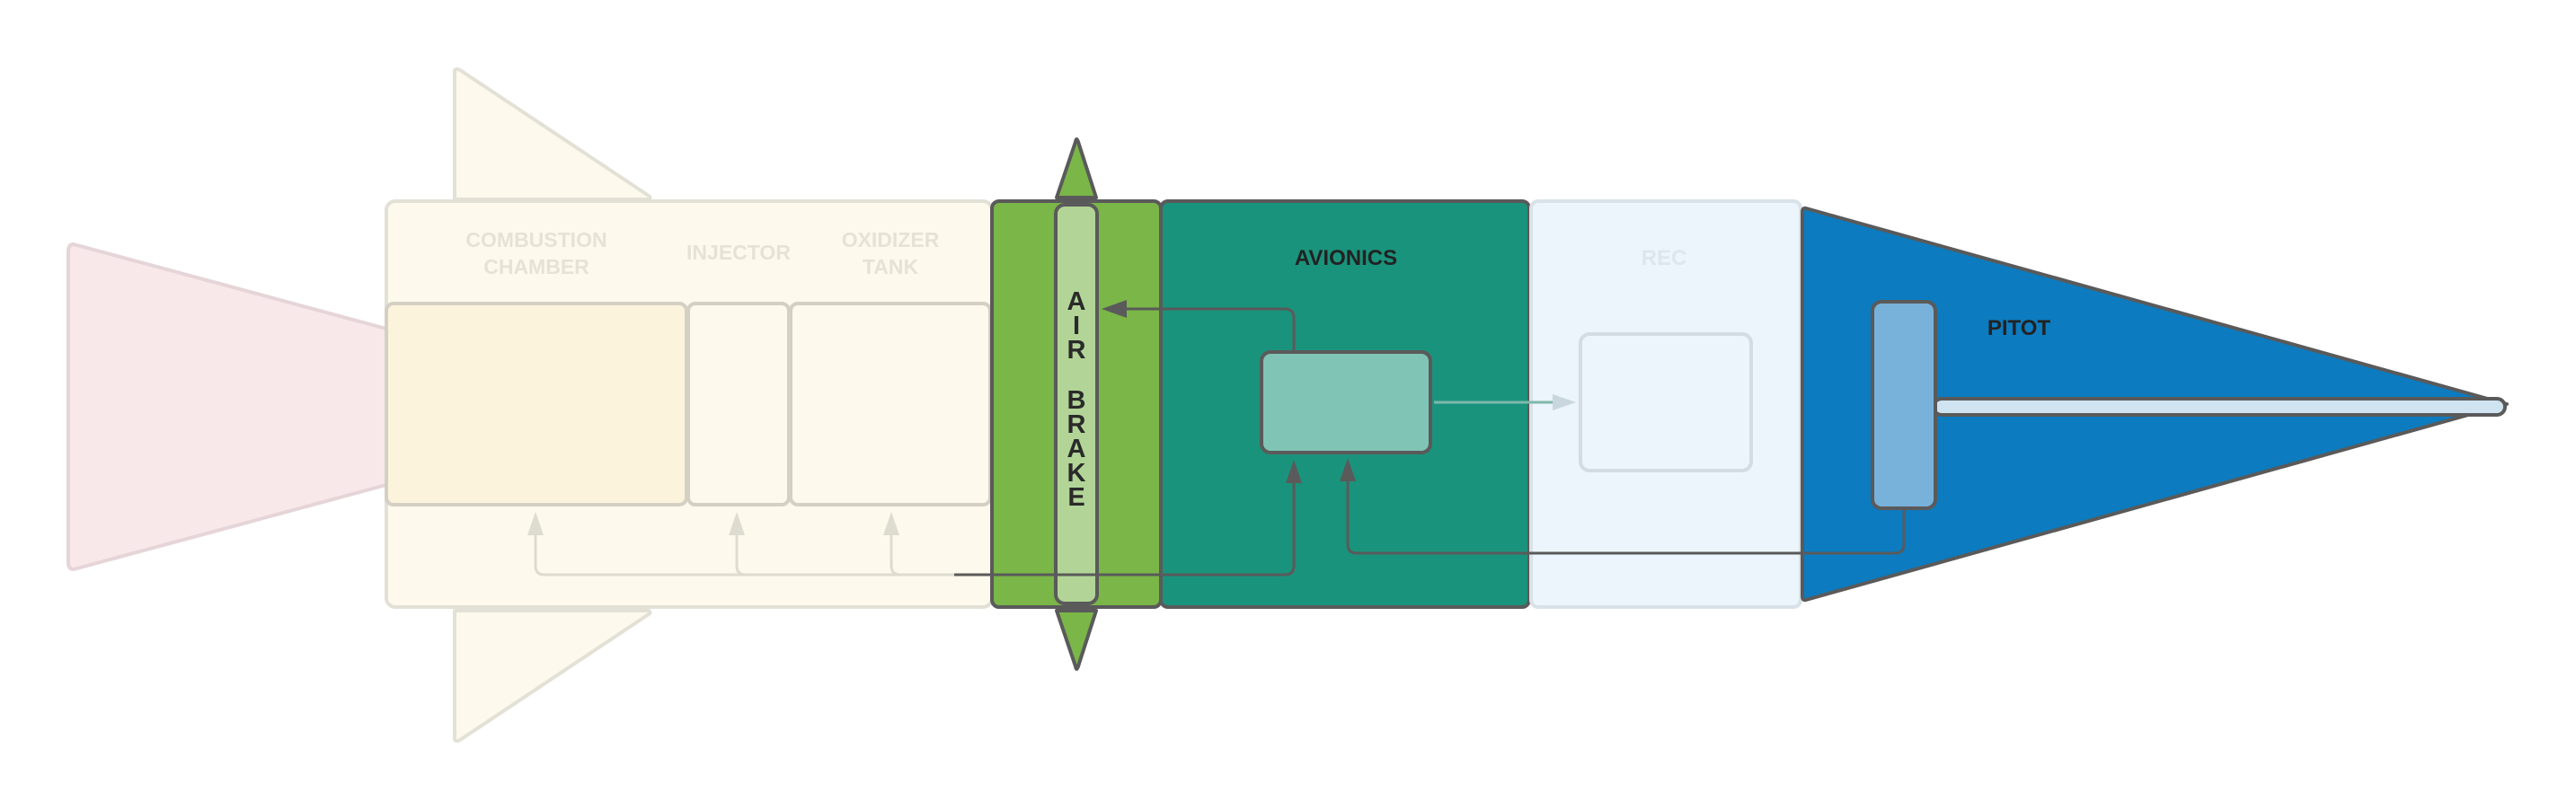 This screenshot has height=810, width=2576. Describe the element at coordinates (535, 523) in the screenshot. I see `combustion-chamber-arrowhead` at that location.